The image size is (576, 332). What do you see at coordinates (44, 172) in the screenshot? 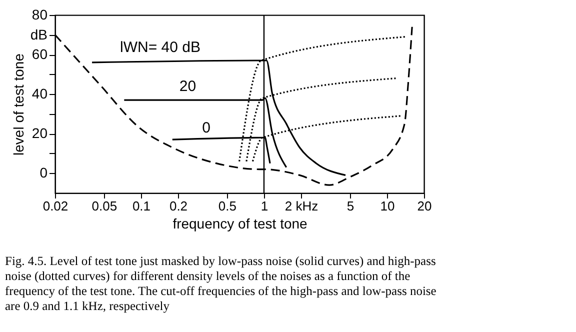
I see `y-tick-label: 0` at bounding box center [44, 172].